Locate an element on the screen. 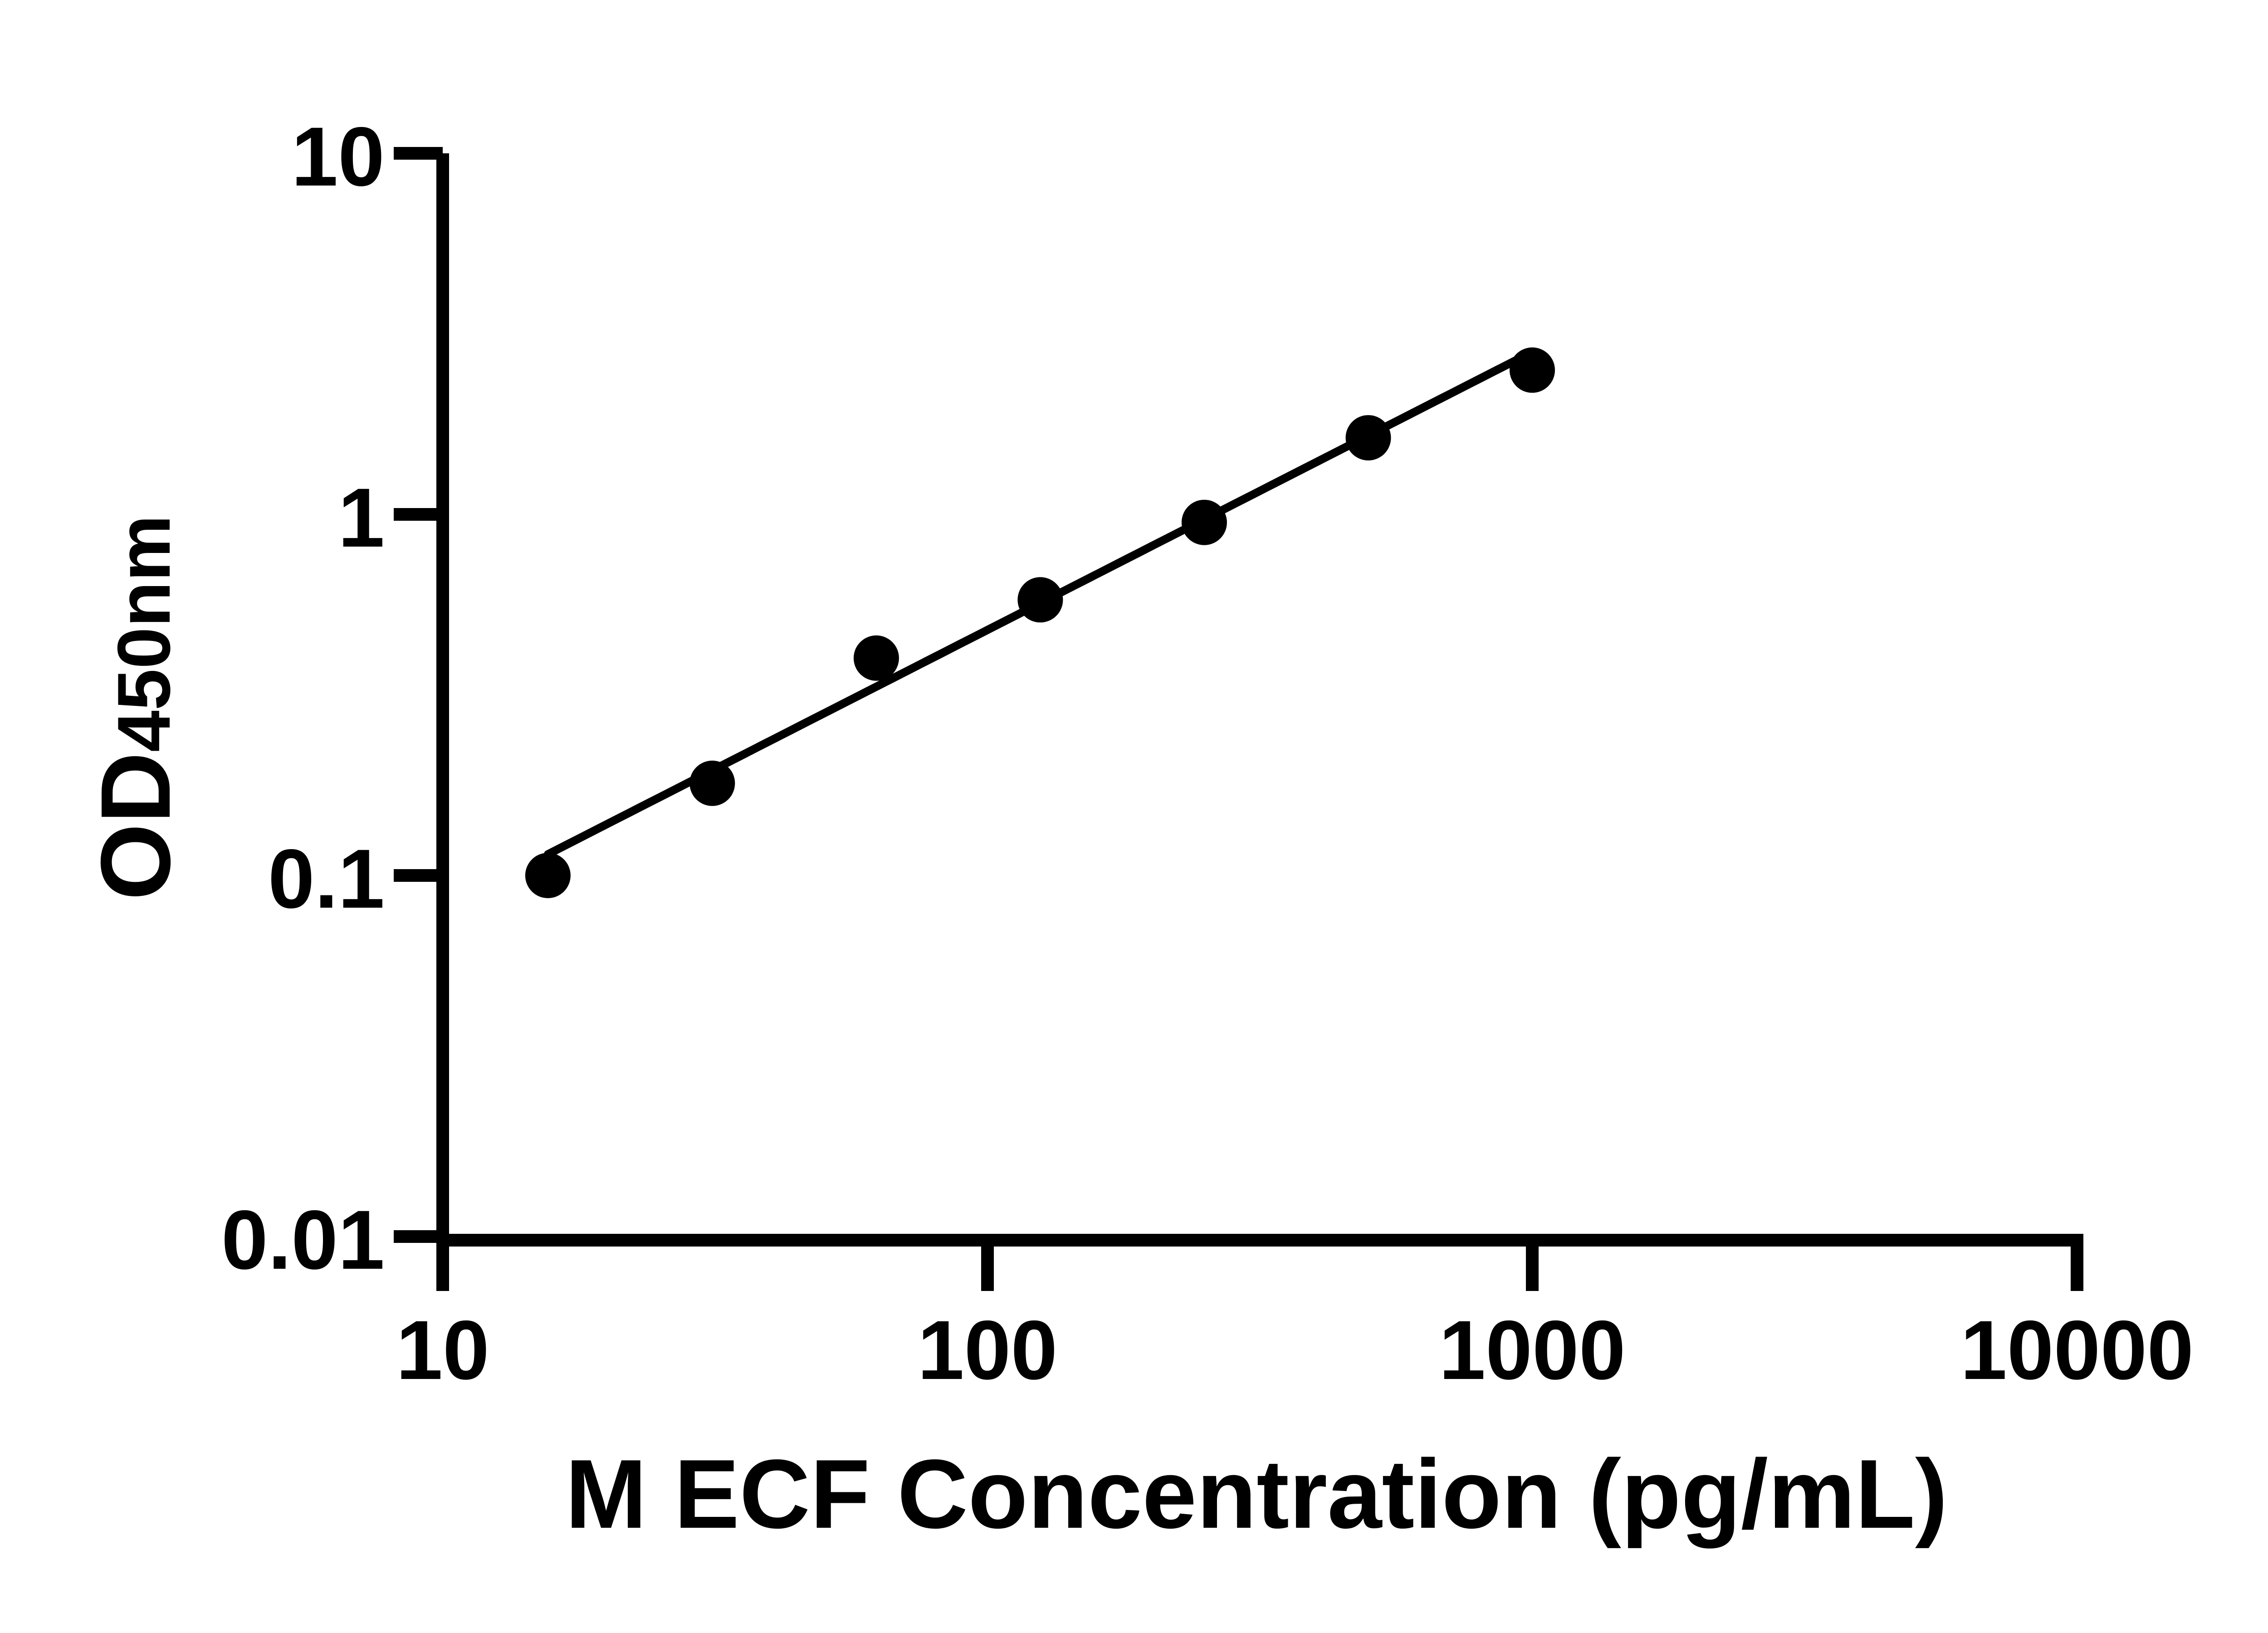  y-axis-title: OD450nm is located at coordinates (136, 707).